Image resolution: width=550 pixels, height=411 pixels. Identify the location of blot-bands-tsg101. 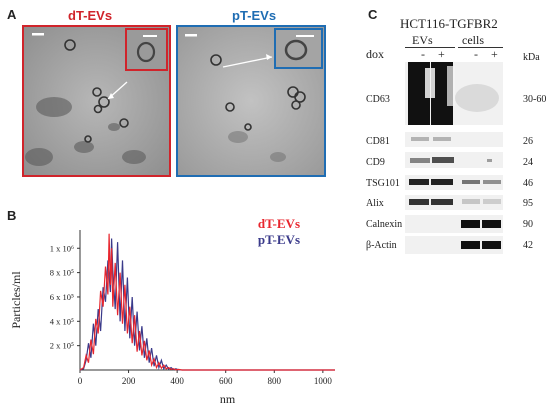
(455, 182).